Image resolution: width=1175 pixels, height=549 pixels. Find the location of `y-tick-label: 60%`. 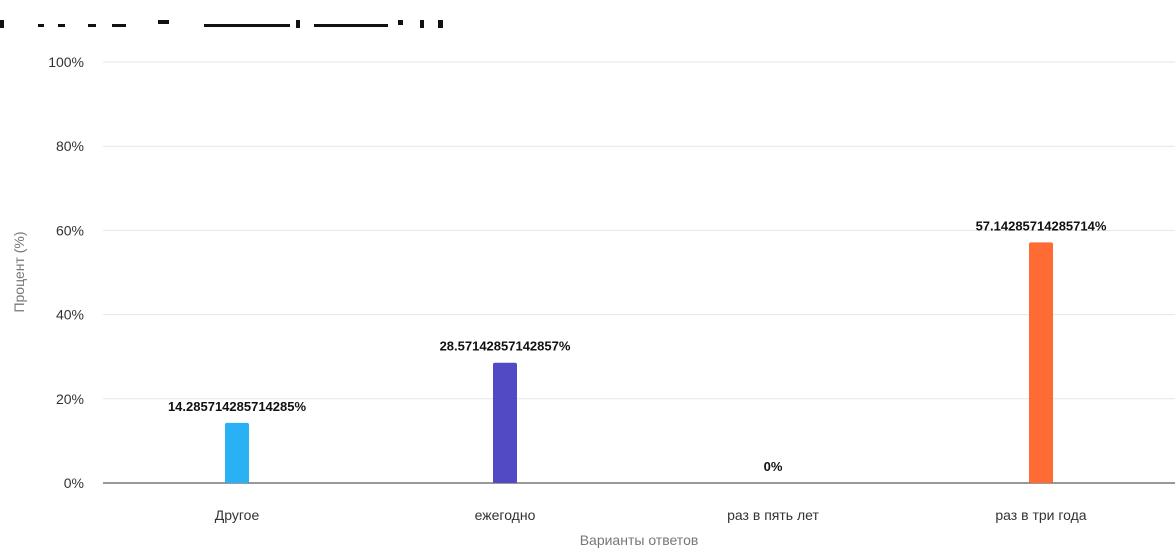

y-tick-label: 60% is located at coordinates (70, 230).